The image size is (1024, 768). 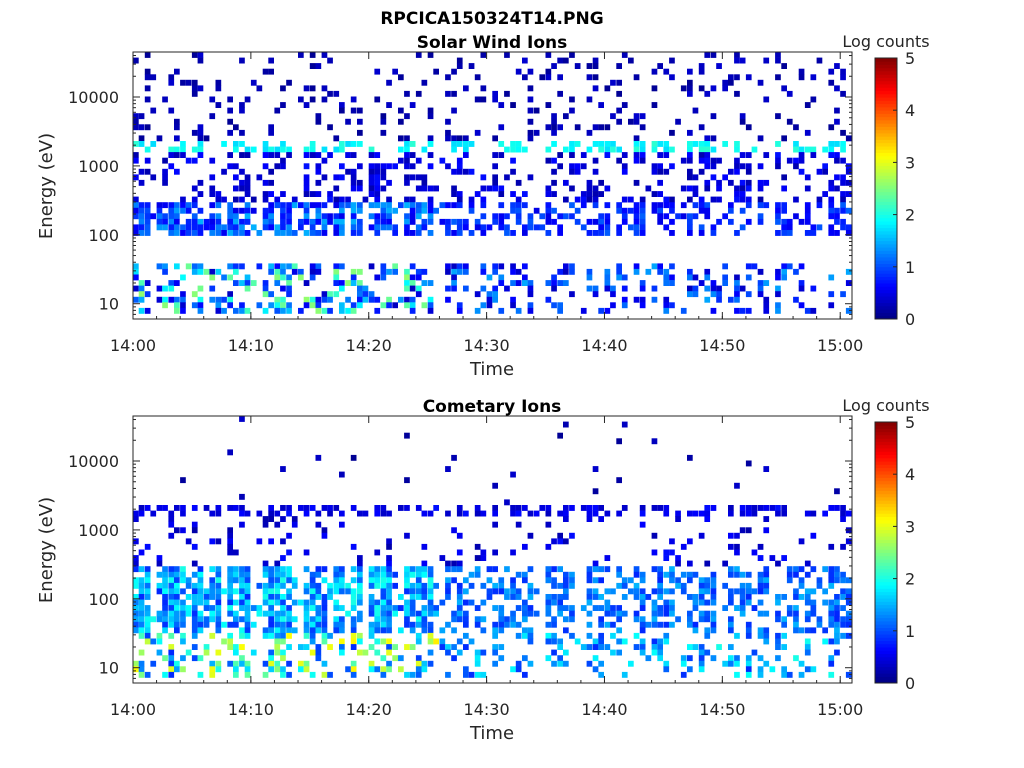 I want to click on colorbar-tick-label: 0, so click(x=910, y=683).